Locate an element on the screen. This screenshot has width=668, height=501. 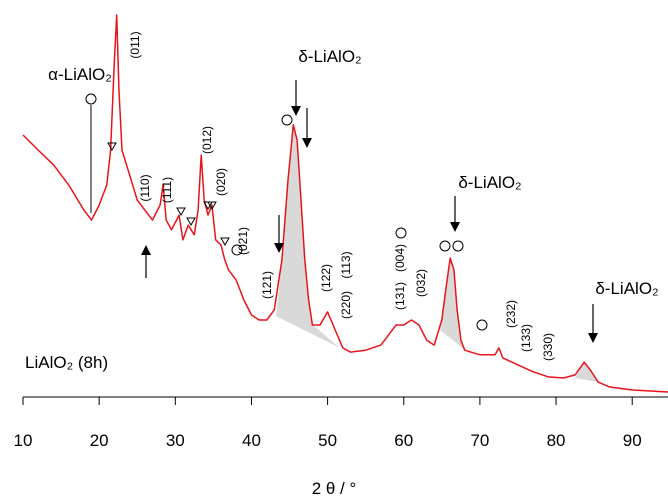
x-tick-label: 80 is located at coordinates (556, 440).